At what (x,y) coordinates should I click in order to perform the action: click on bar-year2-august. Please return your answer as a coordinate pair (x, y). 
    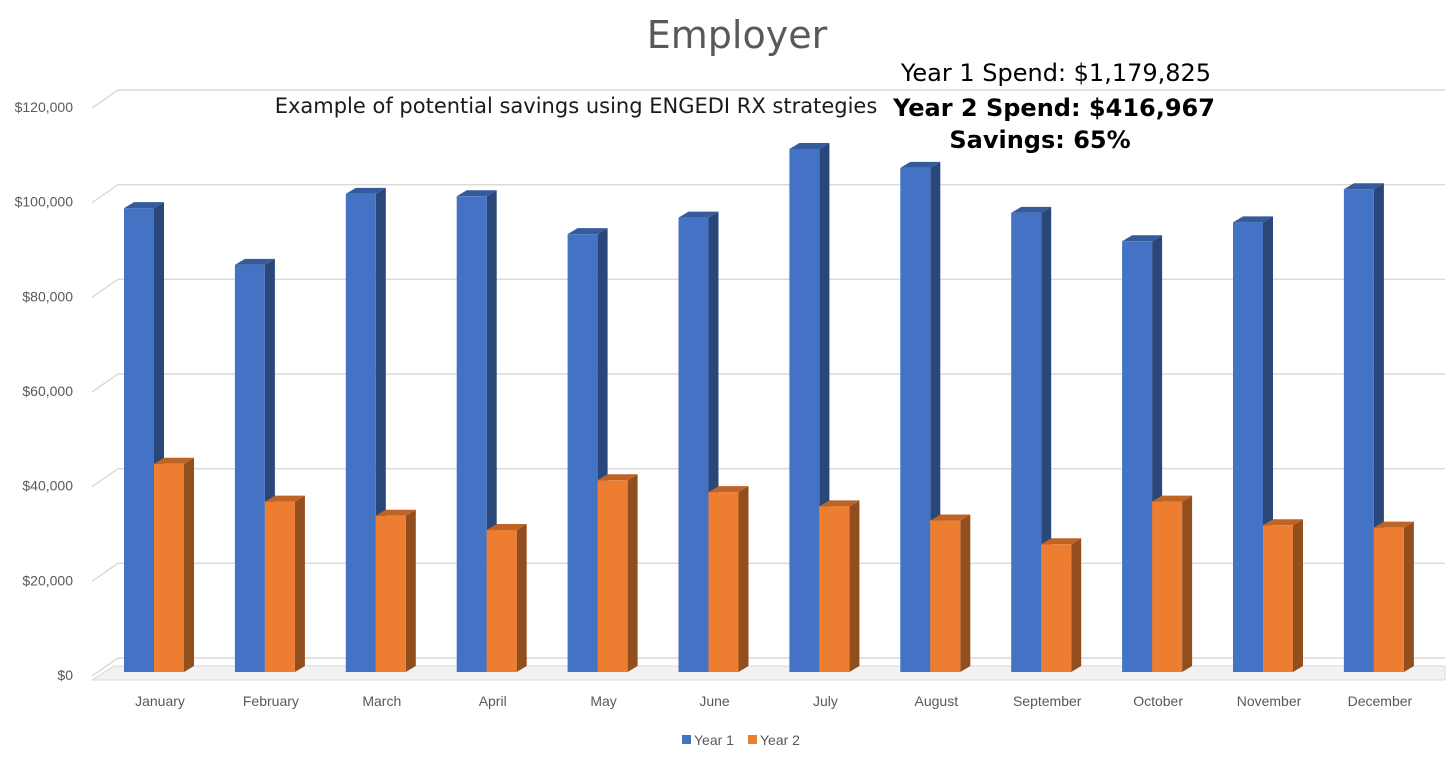
    Looking at the image, I should click on (950, 593).